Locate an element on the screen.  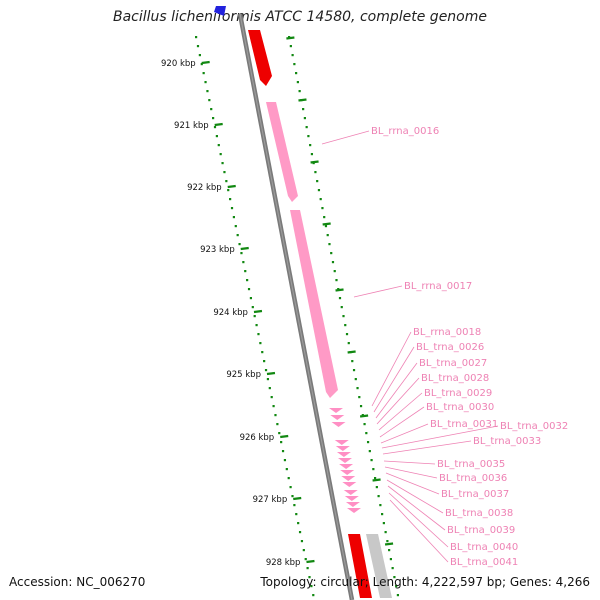
gene-label: BL_trna_0030 is located at coordinates (460, 407).